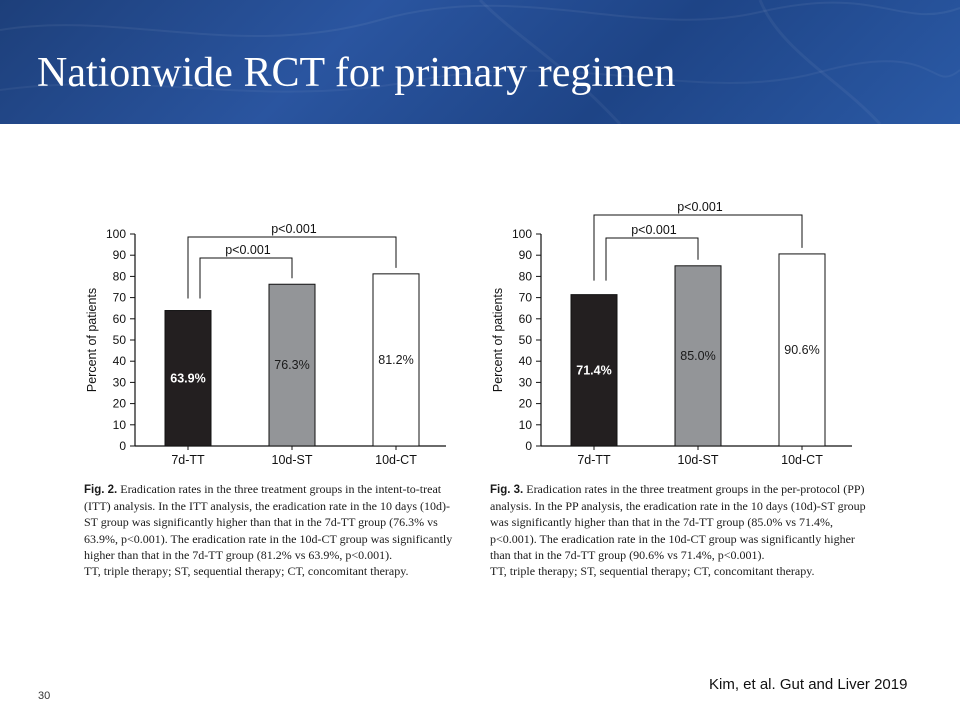 This screenshot has height=720, width=960. I want to click on bar-value-label: 81.2%, so click(395, 360).